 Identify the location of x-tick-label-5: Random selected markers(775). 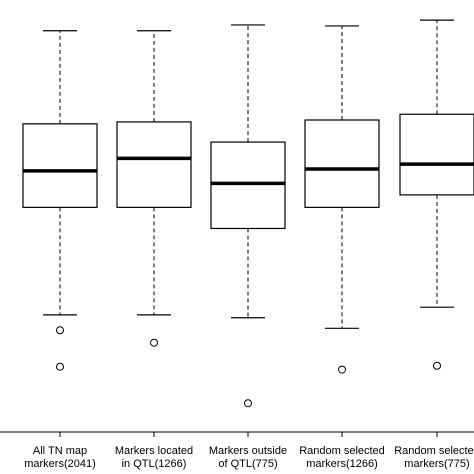
(434, 457).